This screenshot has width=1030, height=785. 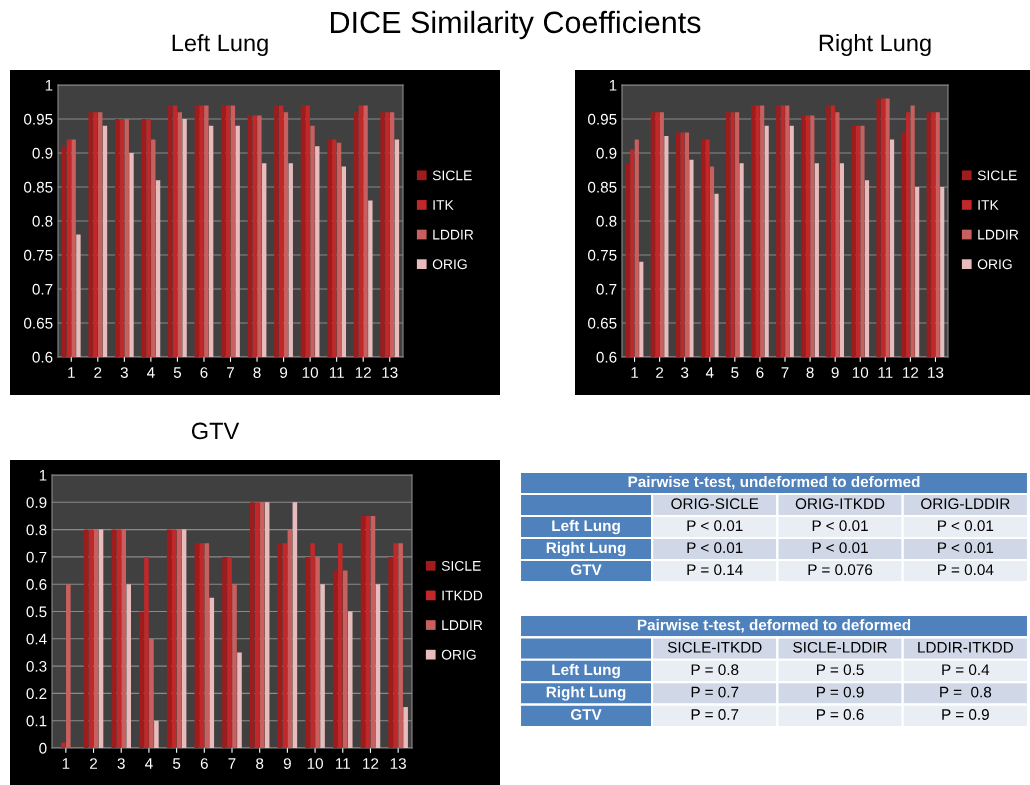 What do you see at coordinates (220, 45) in the screenshot?
I see `chart-title: Left Lung` at bounding box center [220, 45].